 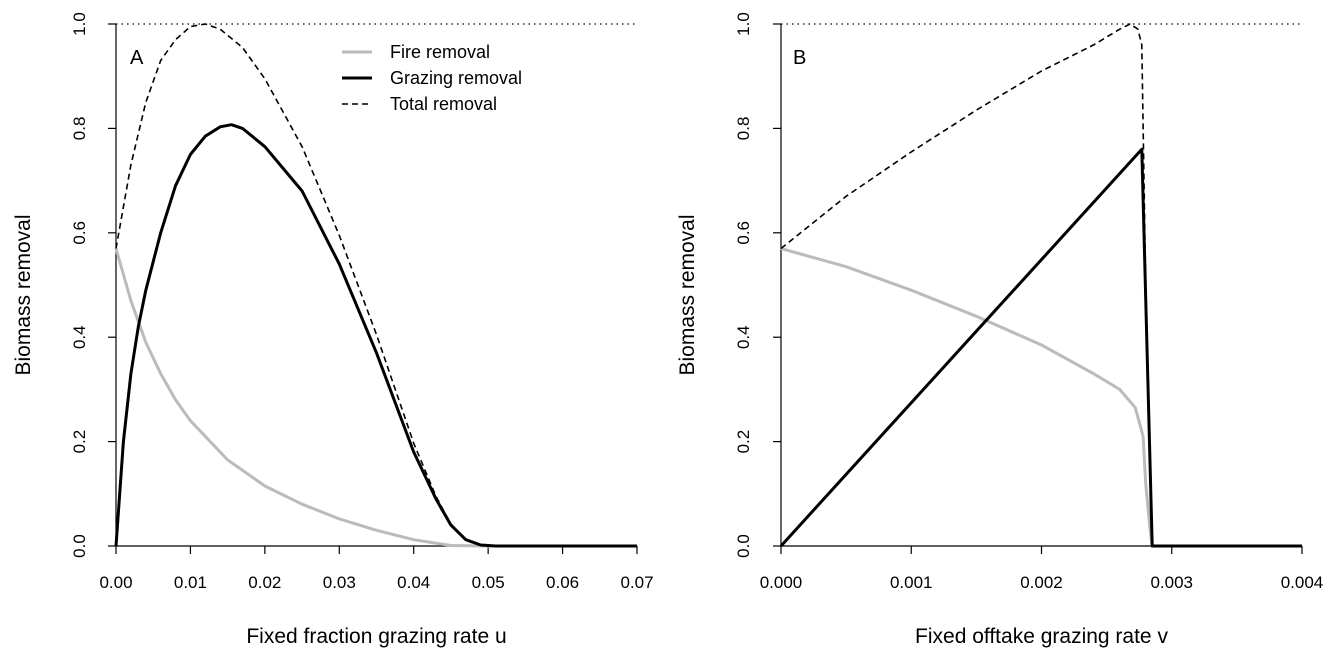 I want to click on x-tick-label: 0.04, so click(x=413, y=582).